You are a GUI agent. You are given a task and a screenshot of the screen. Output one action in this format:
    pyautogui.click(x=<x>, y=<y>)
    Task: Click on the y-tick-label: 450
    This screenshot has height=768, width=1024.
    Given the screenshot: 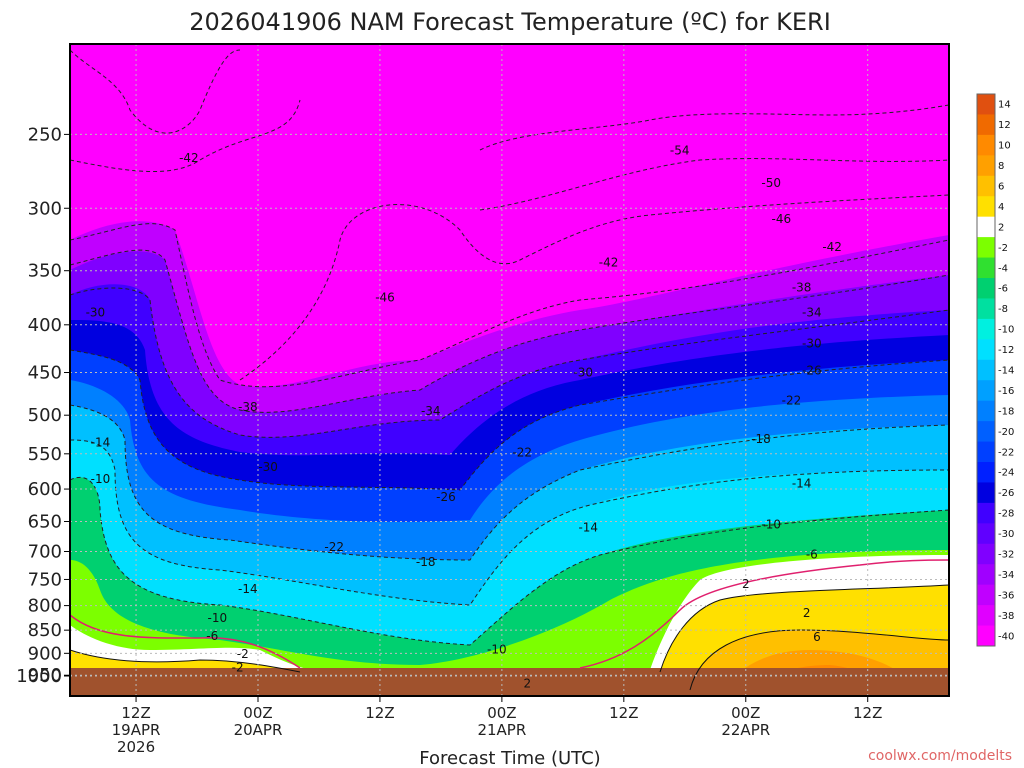 What is the action you would take?
    pyautogui.click(x=45, y=373)
    